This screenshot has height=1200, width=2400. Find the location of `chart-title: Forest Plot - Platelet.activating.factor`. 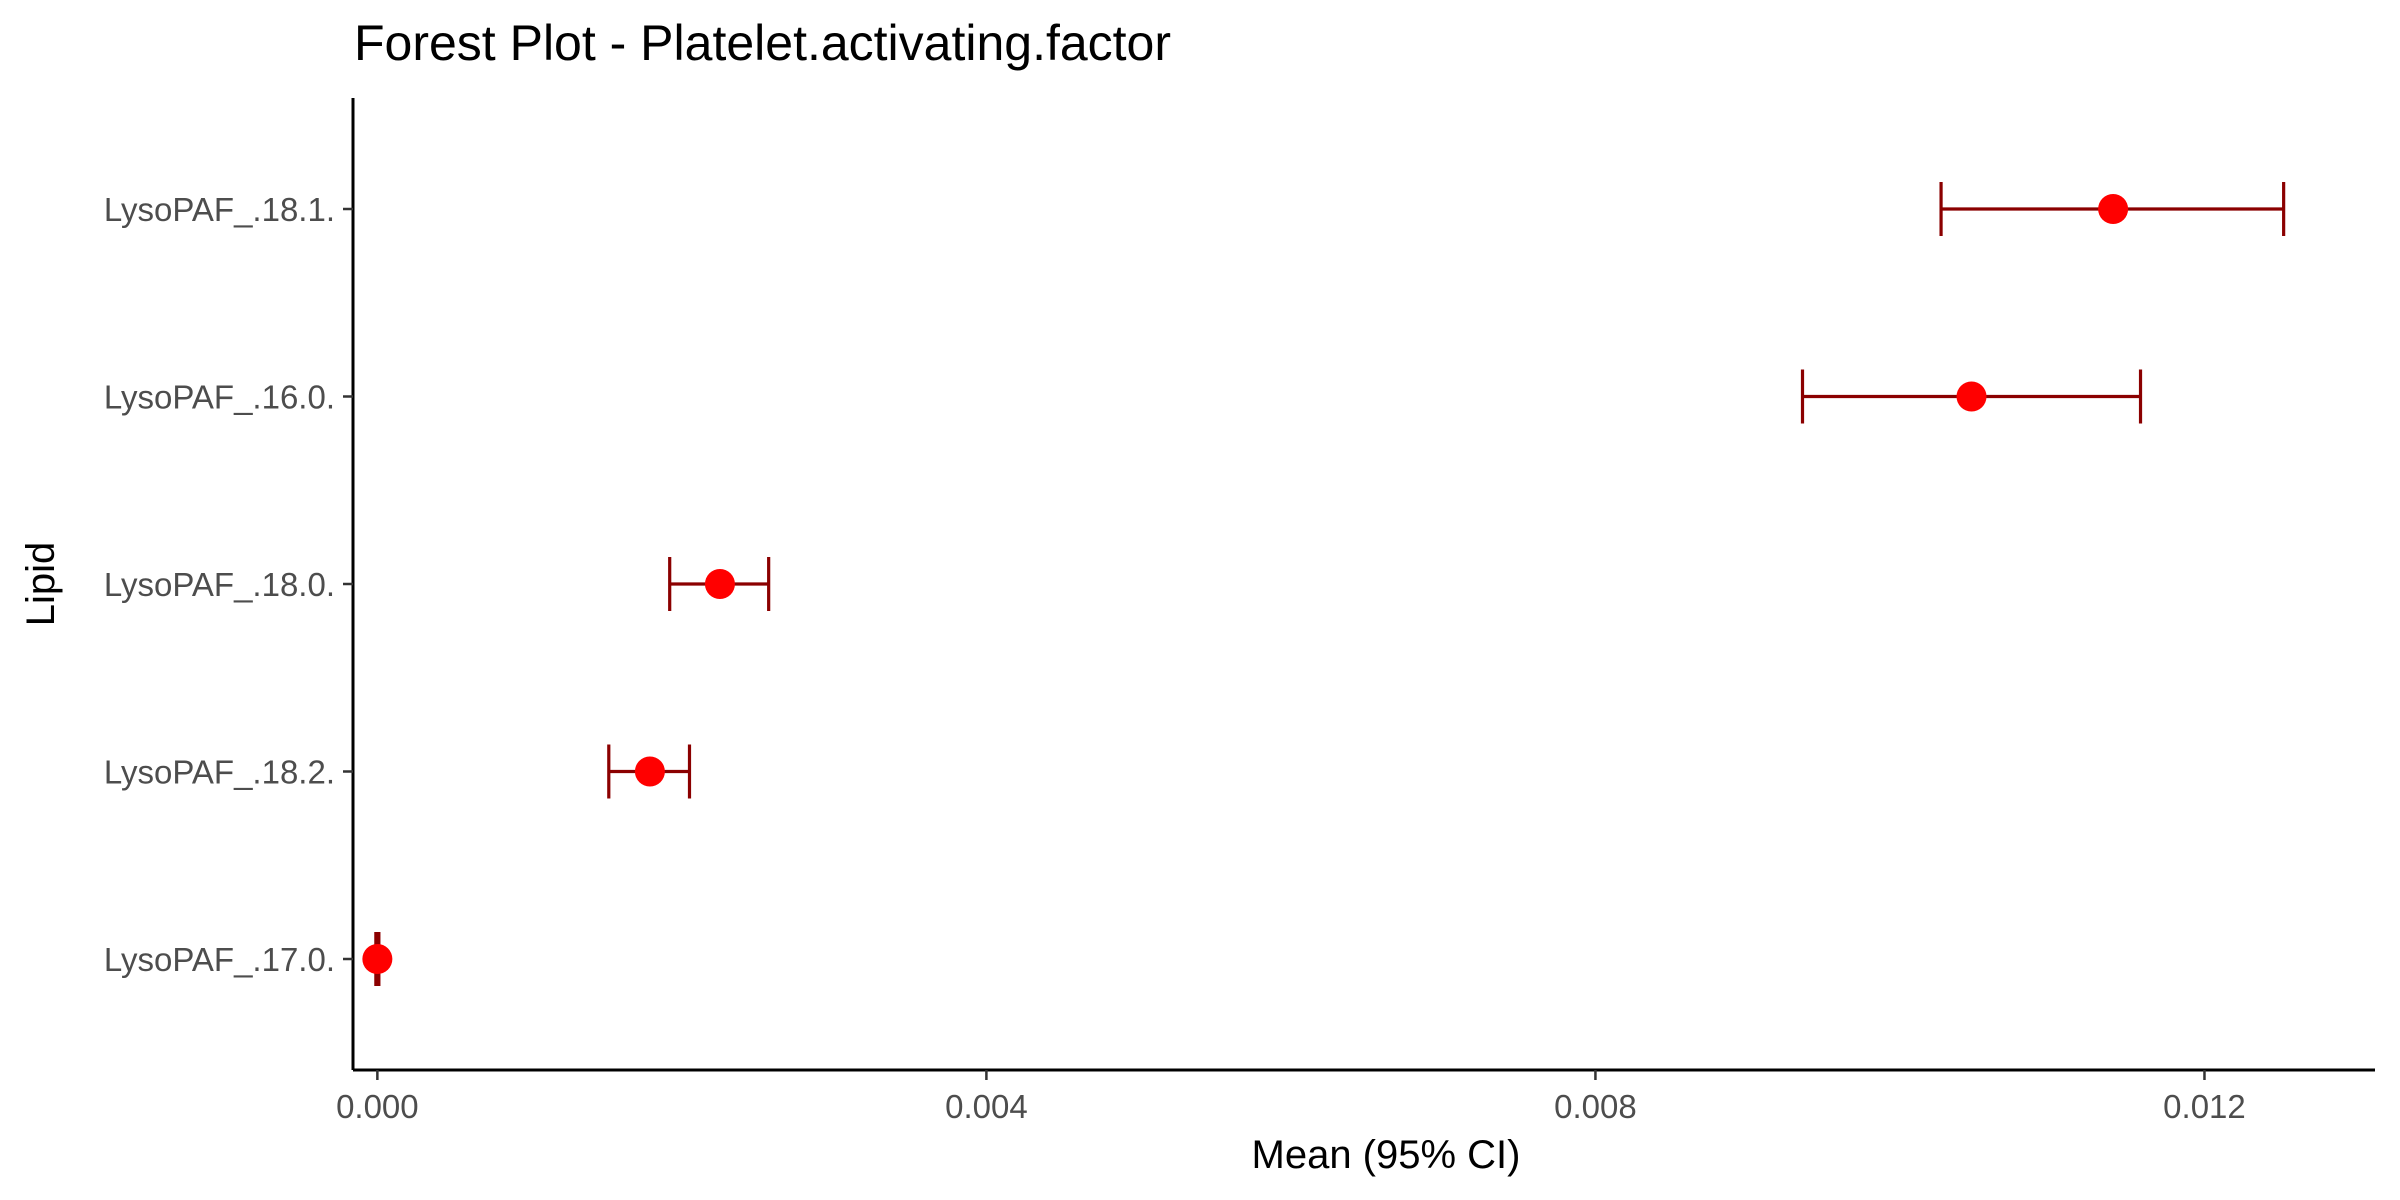

chart-title: Forest Plot - Platelet.activating.factor is located at coordinates (762, 43).